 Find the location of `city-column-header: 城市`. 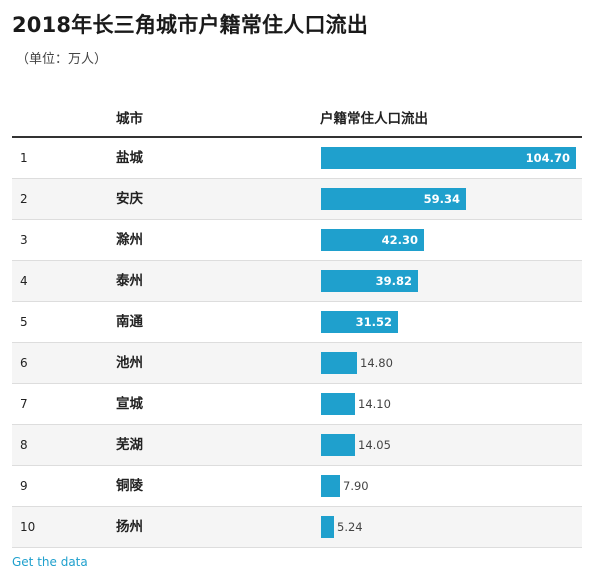

city-column-header: 城市 is located at coordinates (129, 119).